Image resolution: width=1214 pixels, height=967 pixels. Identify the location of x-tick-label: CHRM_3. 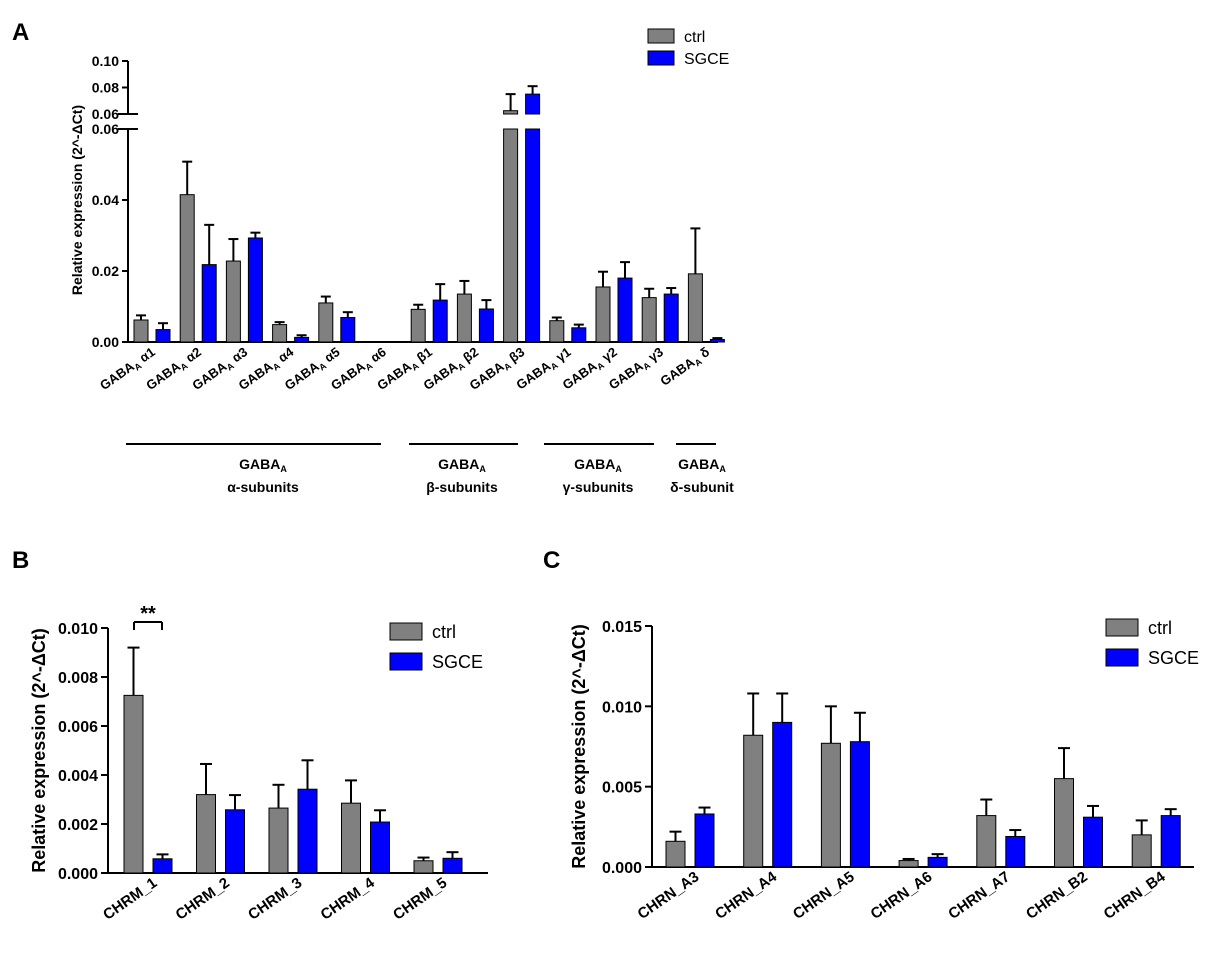
(275, 898).